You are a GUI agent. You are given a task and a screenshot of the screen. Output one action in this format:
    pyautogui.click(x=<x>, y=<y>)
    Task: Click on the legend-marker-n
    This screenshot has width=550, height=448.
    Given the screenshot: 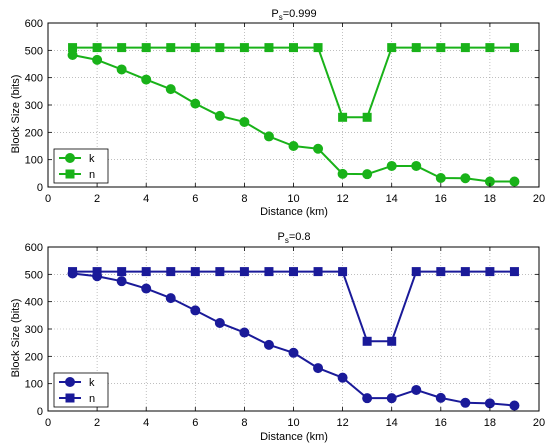 What is the action you would take?
    pyautogui.click(x=70, y=174)
    